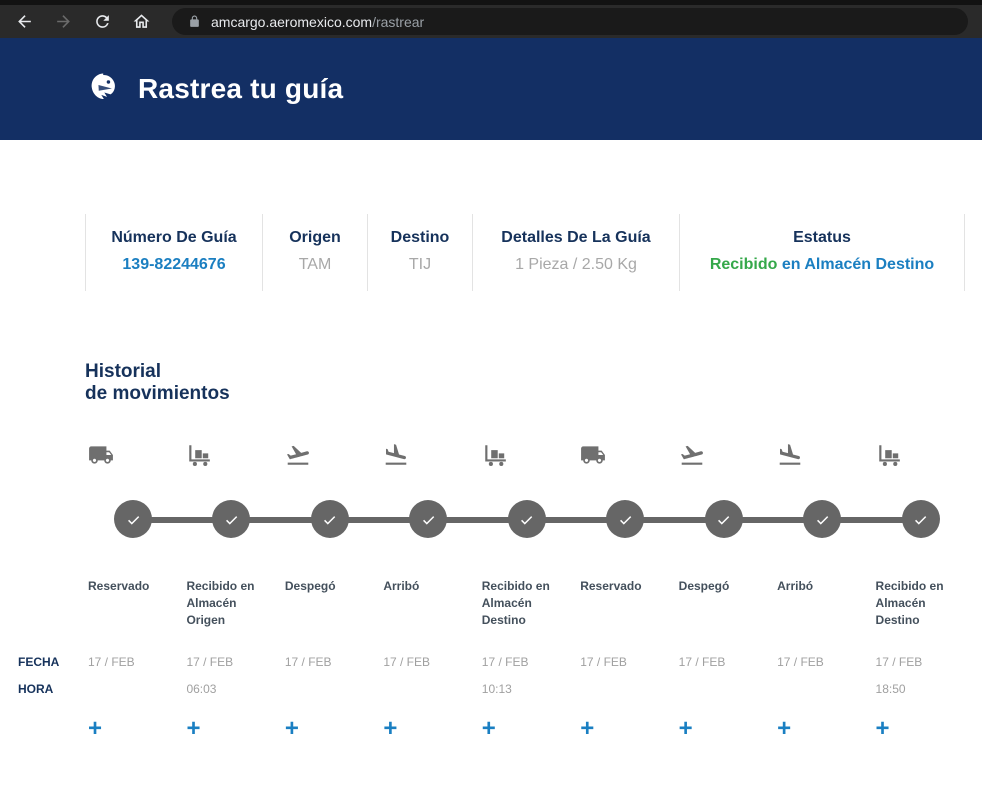 This screenshot has width=982, height=800. What do you see at coordinates (909, 603) in the screenshot?
I see `step-label: Recibido en Almacén Destino` at bounding box center [909, 603].